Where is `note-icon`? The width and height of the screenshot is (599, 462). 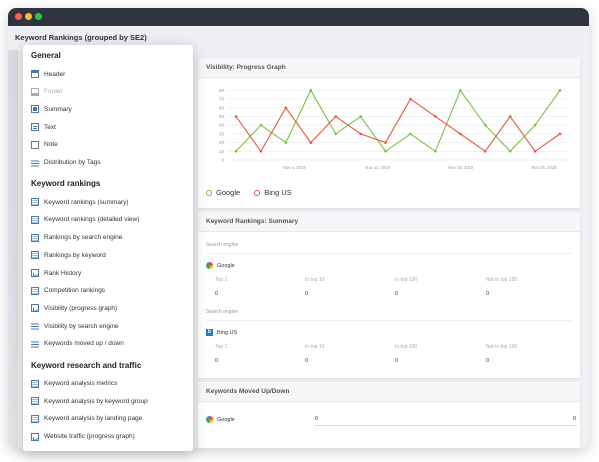 note-icon is located at coordinates (35, 144).